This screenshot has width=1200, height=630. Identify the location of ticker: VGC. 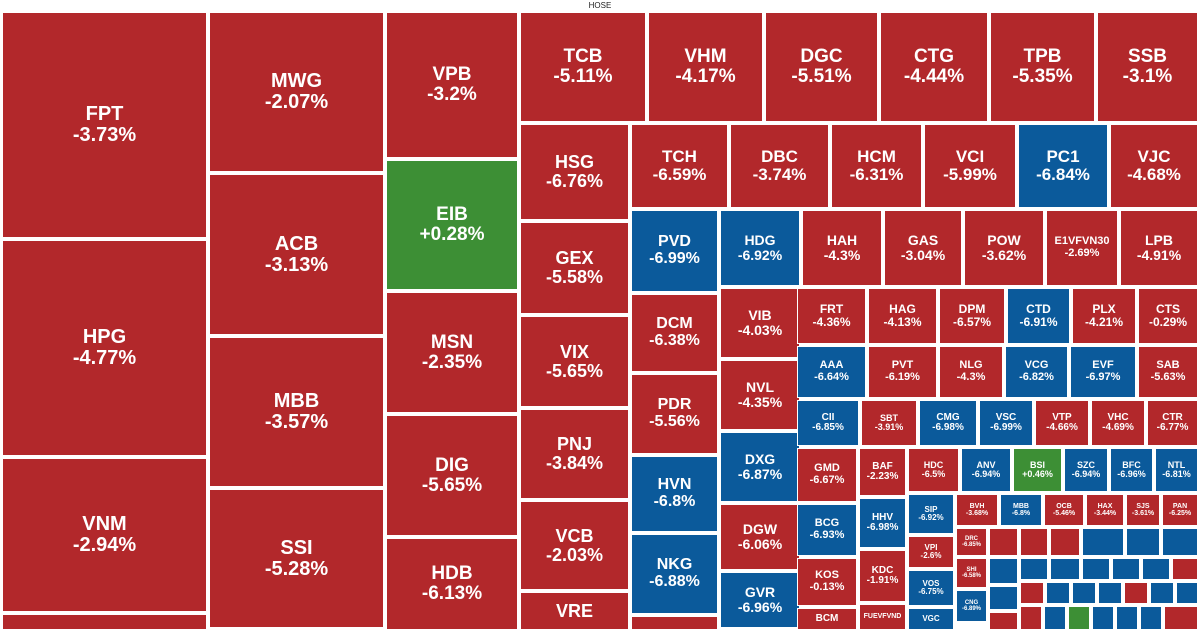
(931, 618).